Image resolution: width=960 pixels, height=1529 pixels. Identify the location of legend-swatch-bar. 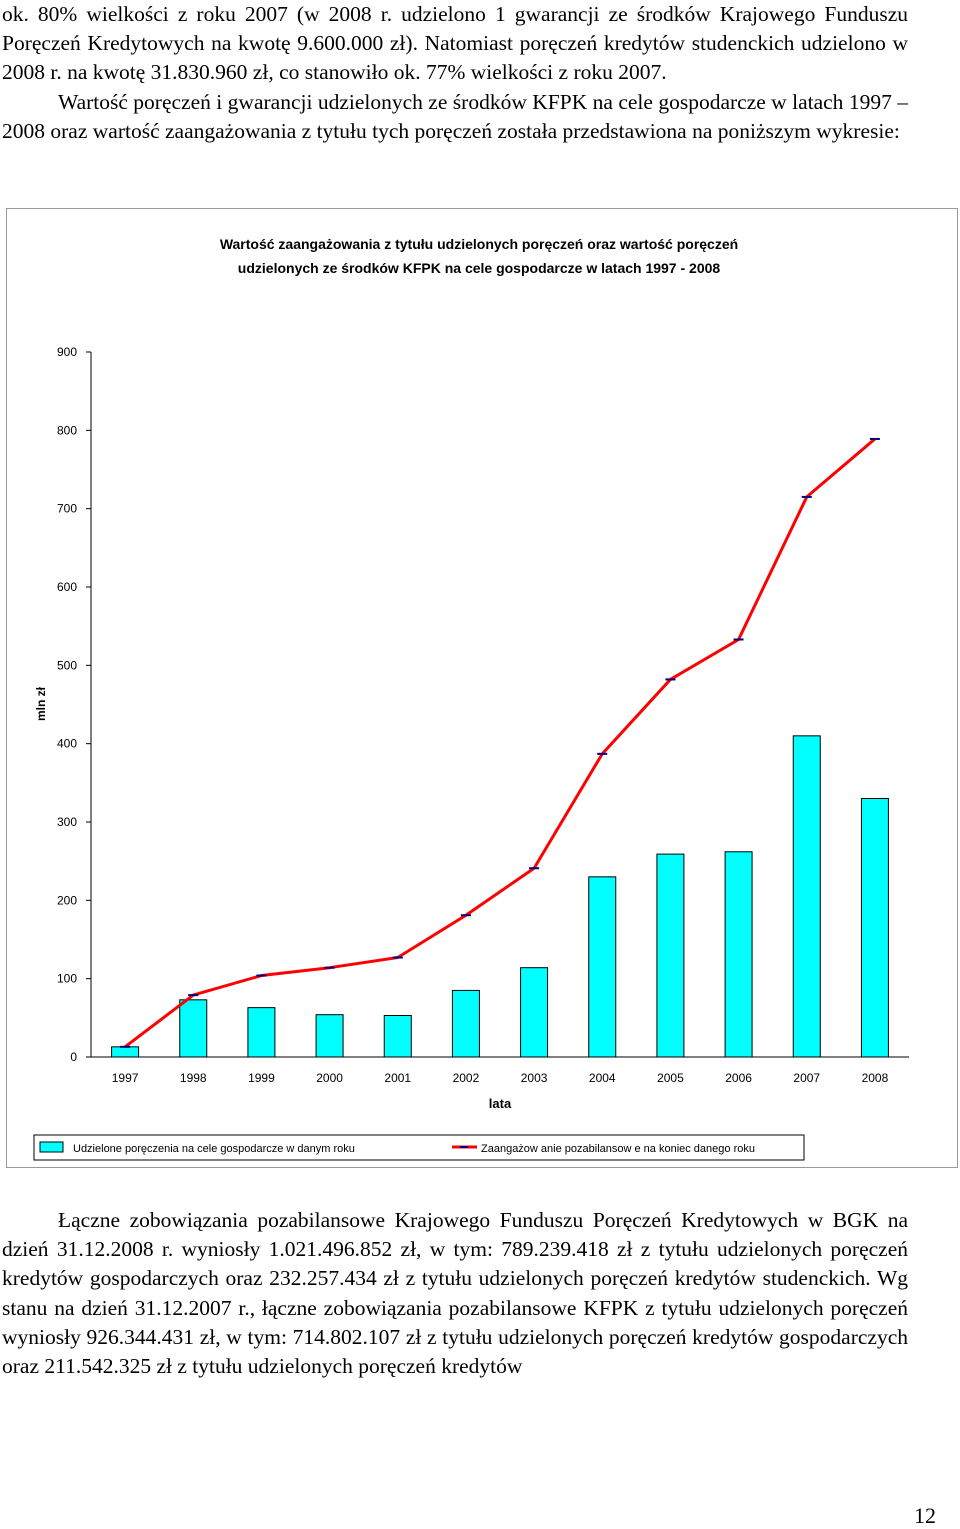
(51, 1147).